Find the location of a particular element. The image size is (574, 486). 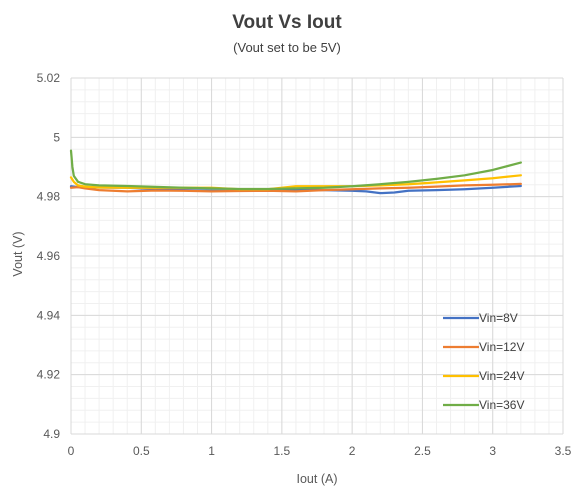

chart-title: Vout Vs Iout is located at coordinates (287, 22).